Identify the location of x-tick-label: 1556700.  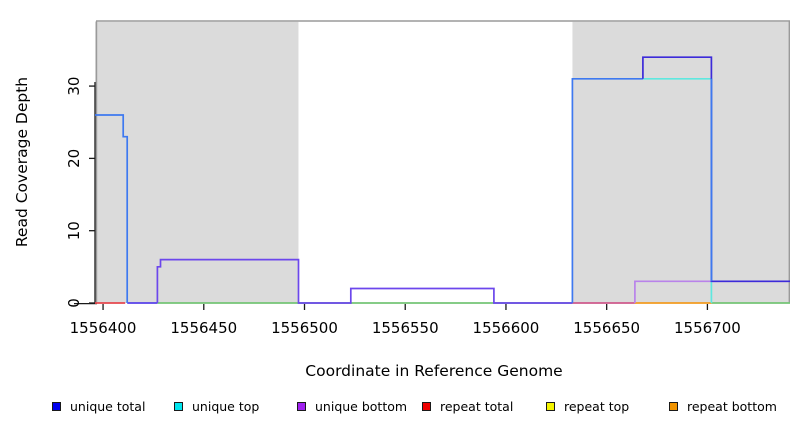
(707, 328).